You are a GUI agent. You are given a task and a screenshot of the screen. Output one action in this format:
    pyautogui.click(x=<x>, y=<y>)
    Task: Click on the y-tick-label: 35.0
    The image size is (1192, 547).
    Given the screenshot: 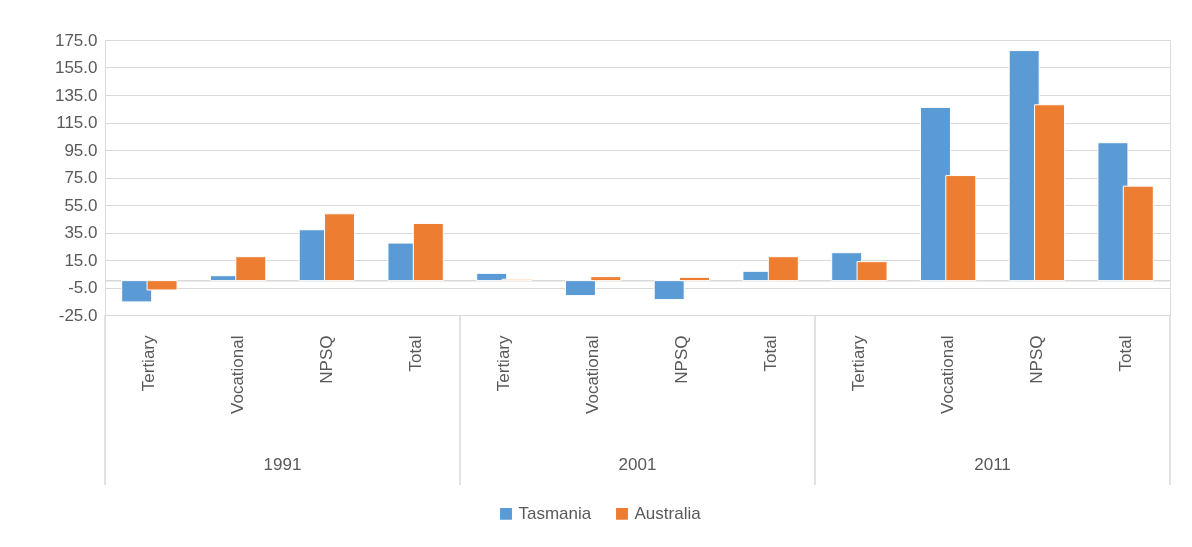 What is the action you would take?
    pyautogui.click(x=81, y=232)
    